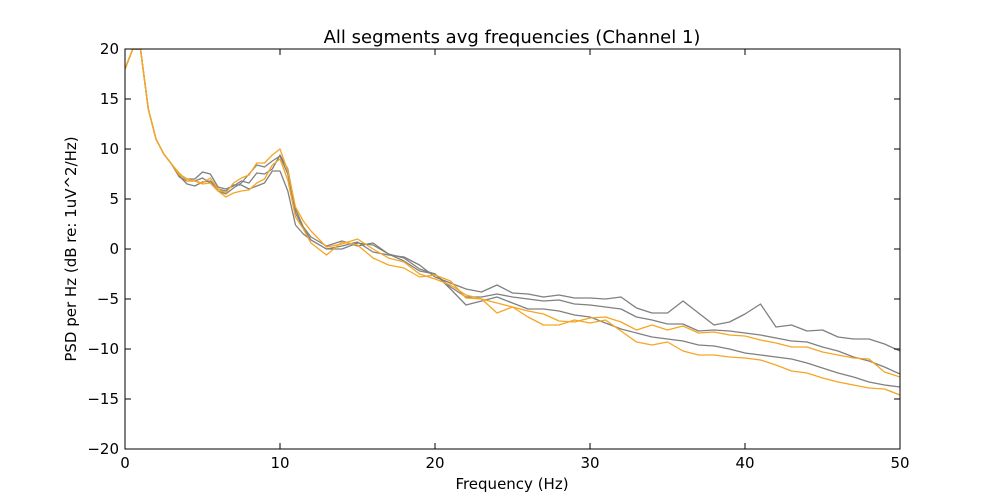 This screenshot has width=1000, height=500. What do you see at coordinates (114, 249) in the screenshot?
I see `y-tick-label: 0` at bounding box center [114, 249].